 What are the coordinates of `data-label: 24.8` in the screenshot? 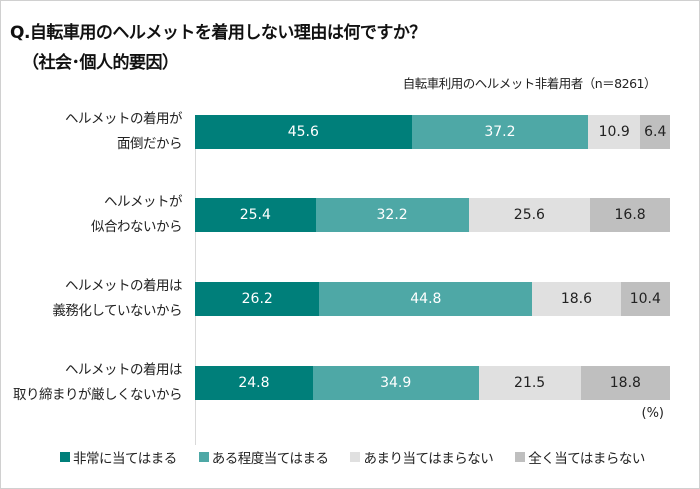 It's located at (254, 383).